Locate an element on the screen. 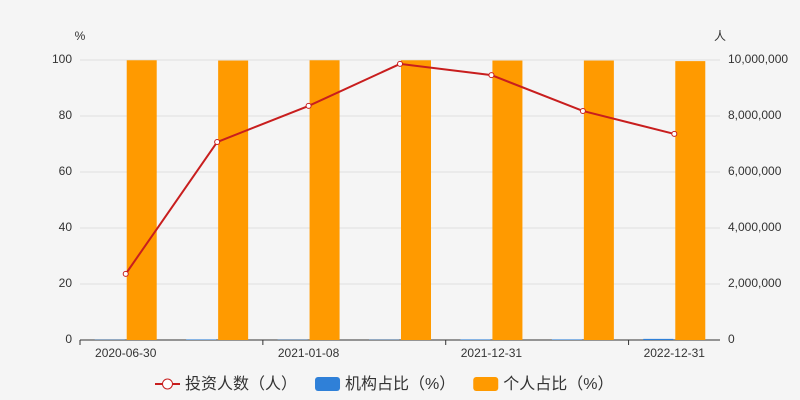 The width and height of the screenshot is (800, 400). y2-tick-label: 10,000,000 is located at coordinates (758, 59).